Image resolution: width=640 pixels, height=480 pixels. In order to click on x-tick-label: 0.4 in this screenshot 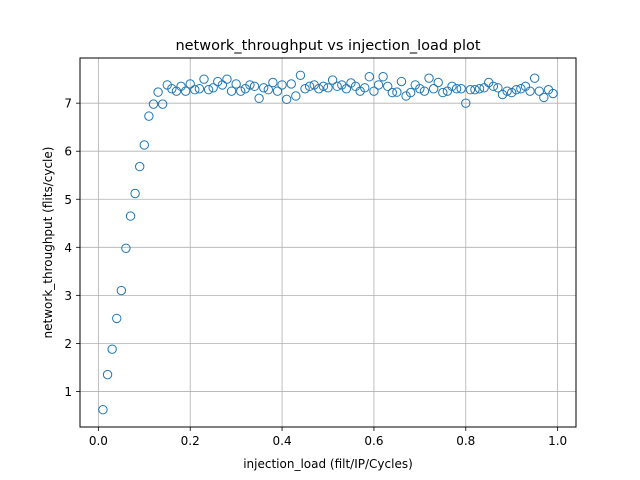, I will do `click(282, 441)`.